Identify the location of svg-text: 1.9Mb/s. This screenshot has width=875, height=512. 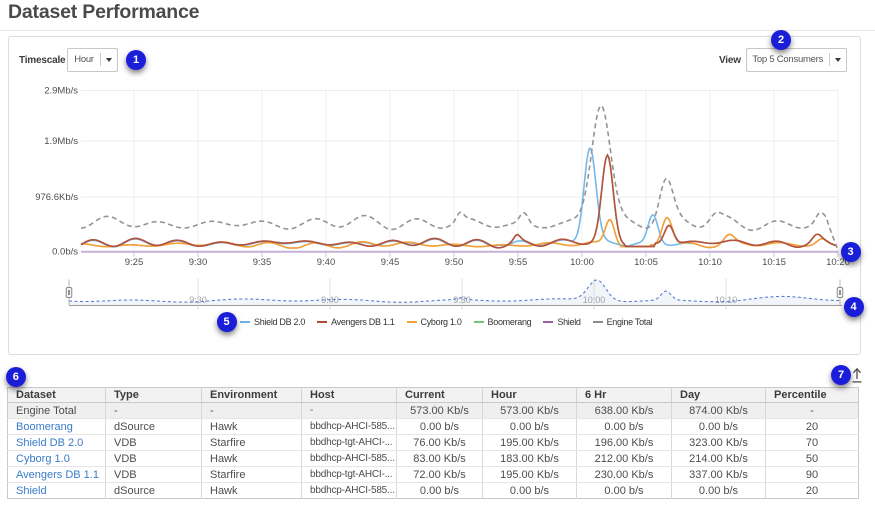
(61, 141).